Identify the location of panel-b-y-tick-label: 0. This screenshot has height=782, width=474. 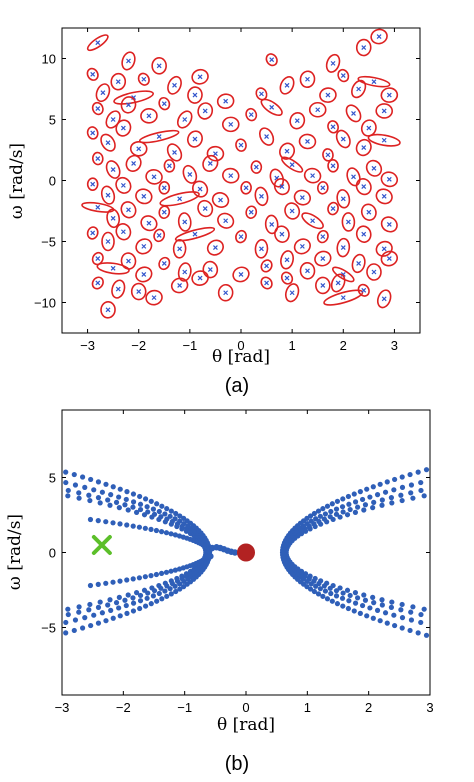
(52, 553).